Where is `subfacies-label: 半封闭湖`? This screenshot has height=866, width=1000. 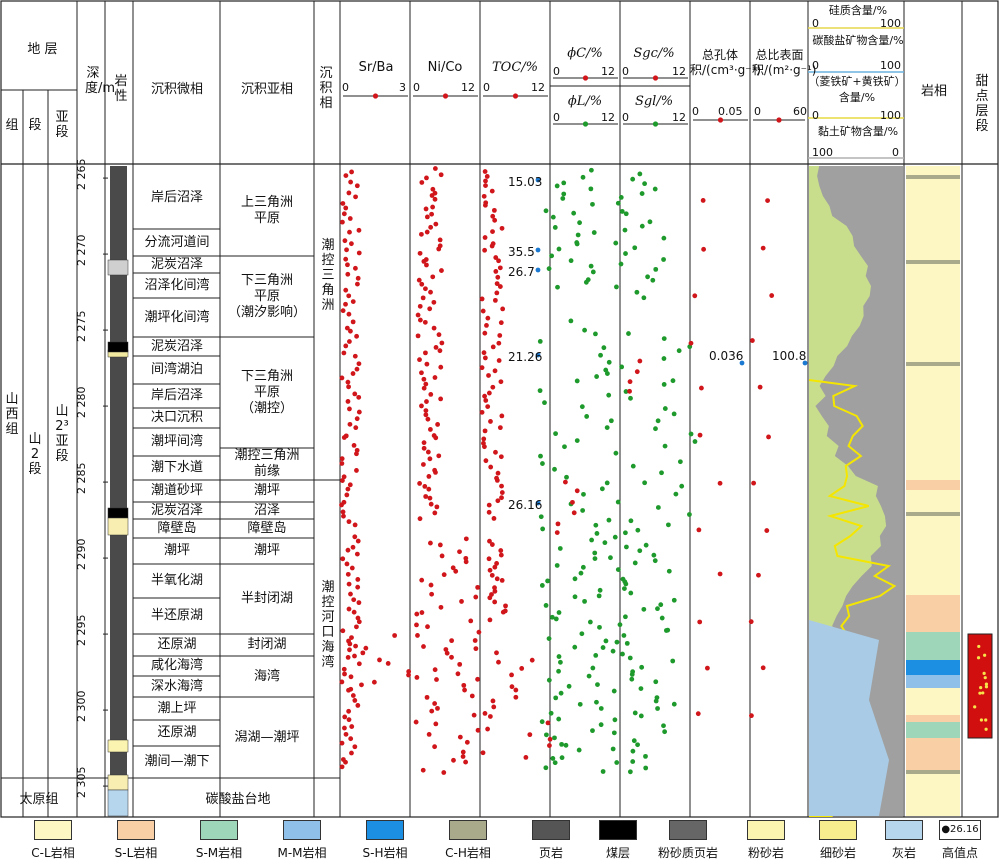 subfacies-label: 半封闭湖 is located at coordinates (266, 598).